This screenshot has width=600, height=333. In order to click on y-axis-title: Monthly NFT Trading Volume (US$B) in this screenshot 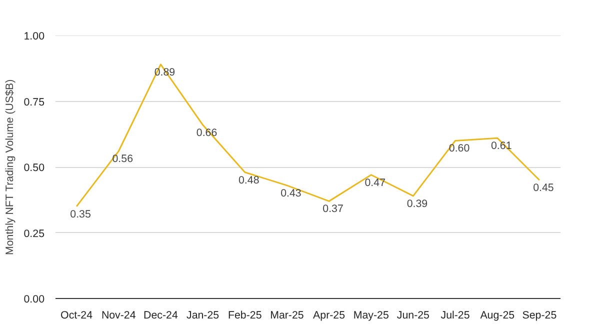, I will do `click(10, 167)`.